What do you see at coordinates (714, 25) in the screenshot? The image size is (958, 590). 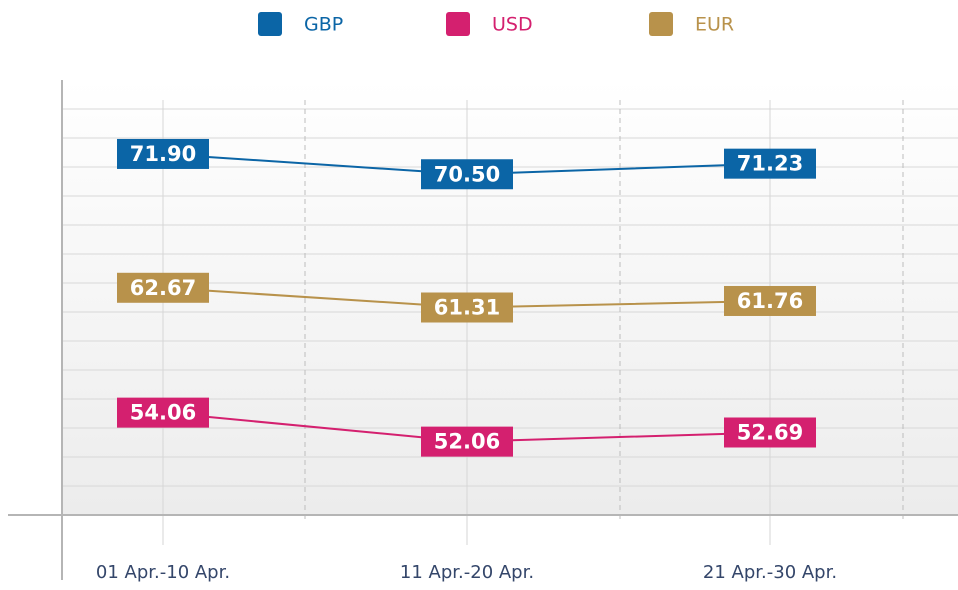 I see `legend-label: EUR` at bounding box center [714, 25].